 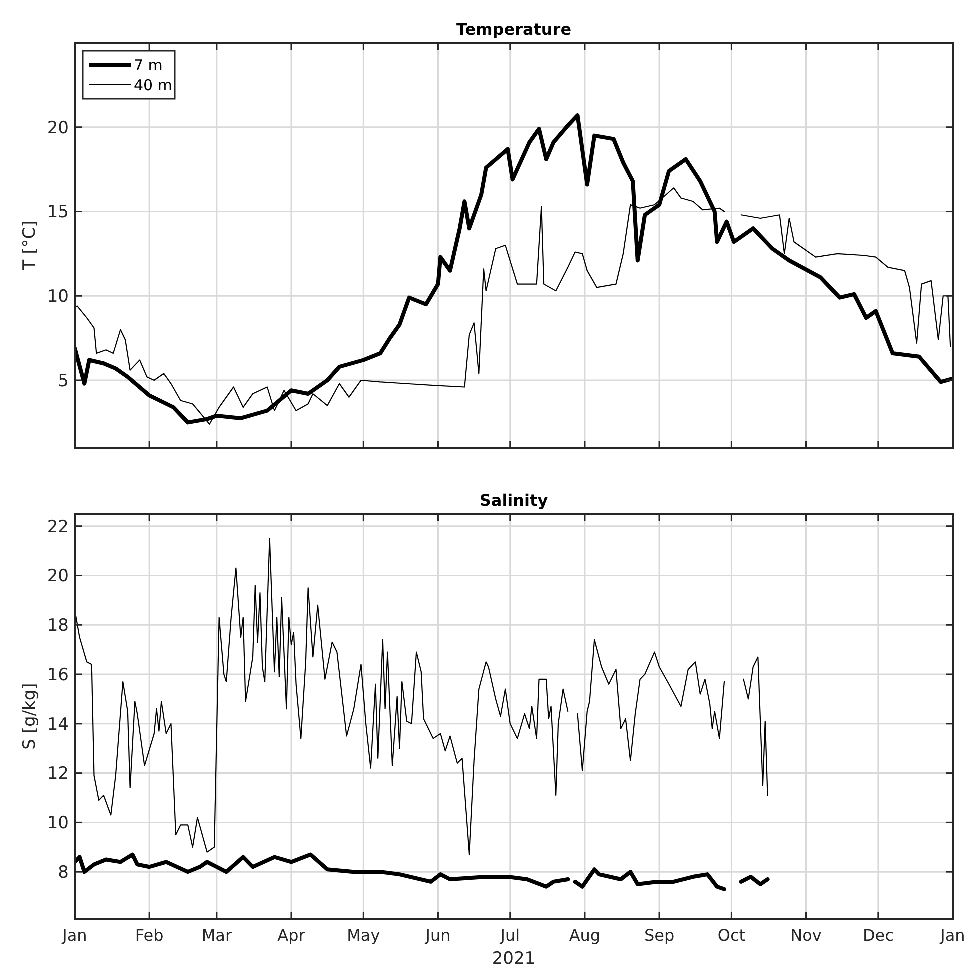 I want to click on y-axis-title: T [°C], so click(x=30, y=246).